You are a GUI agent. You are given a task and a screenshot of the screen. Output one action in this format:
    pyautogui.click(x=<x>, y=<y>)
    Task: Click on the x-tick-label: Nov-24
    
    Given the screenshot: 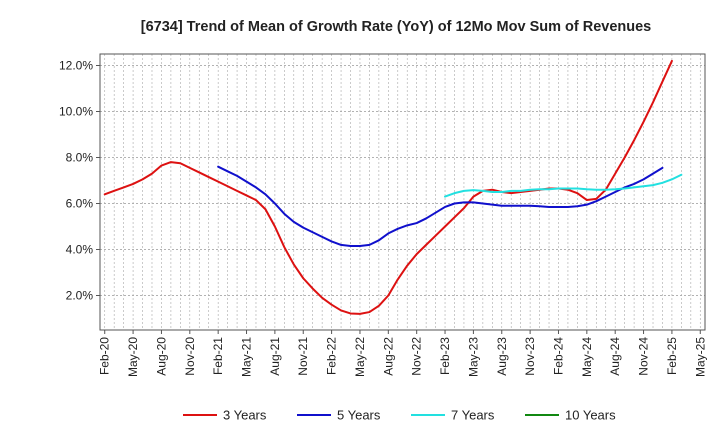 What is the action you would take?
    pyautogui.click(x=644, y=356)
    